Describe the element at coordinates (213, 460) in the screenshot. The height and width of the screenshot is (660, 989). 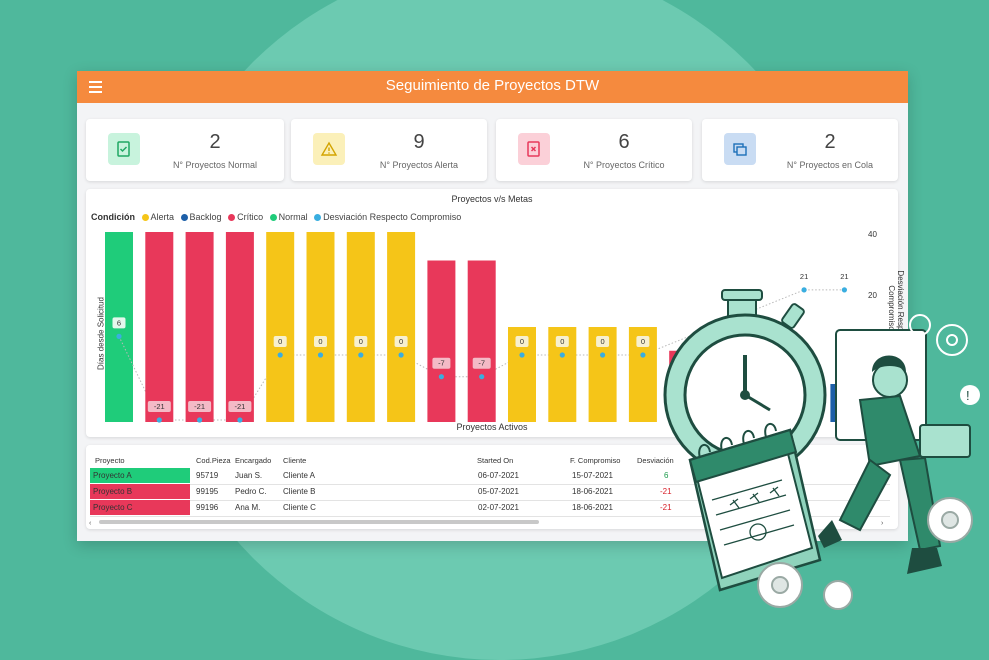
I see `column-header: Cod.Pieza` at that location.